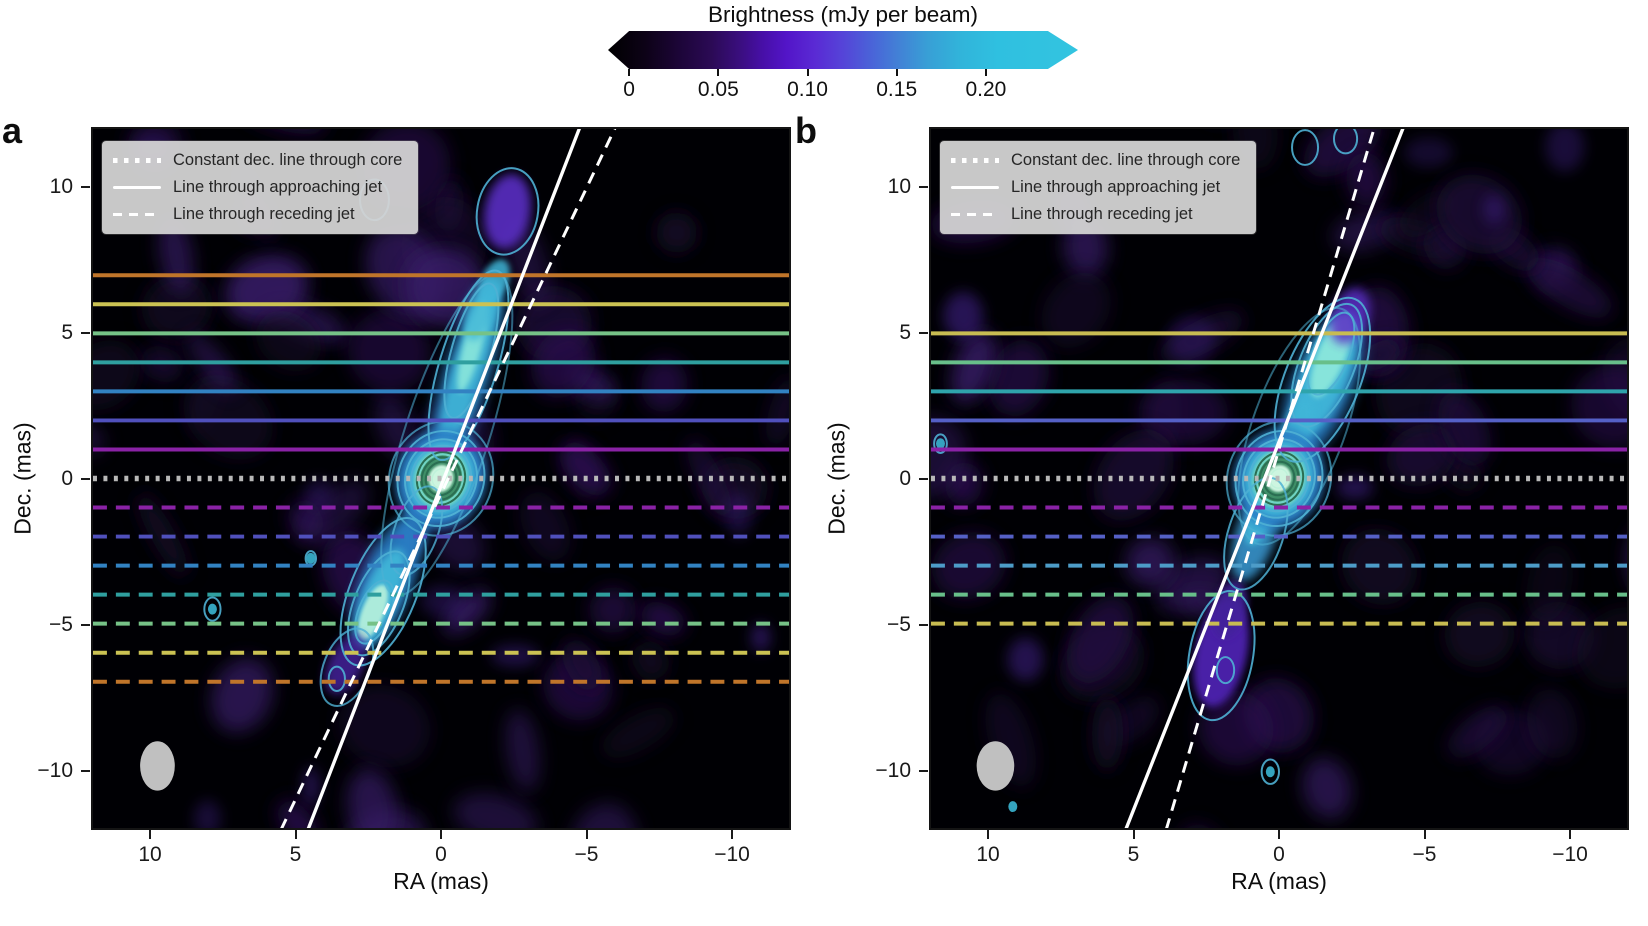 This screenshot has height=926, width=1648. Describe the element at coordinates (718, 89) in the screenshot. I see `colorbar-tick-label: 0.05` at that location.